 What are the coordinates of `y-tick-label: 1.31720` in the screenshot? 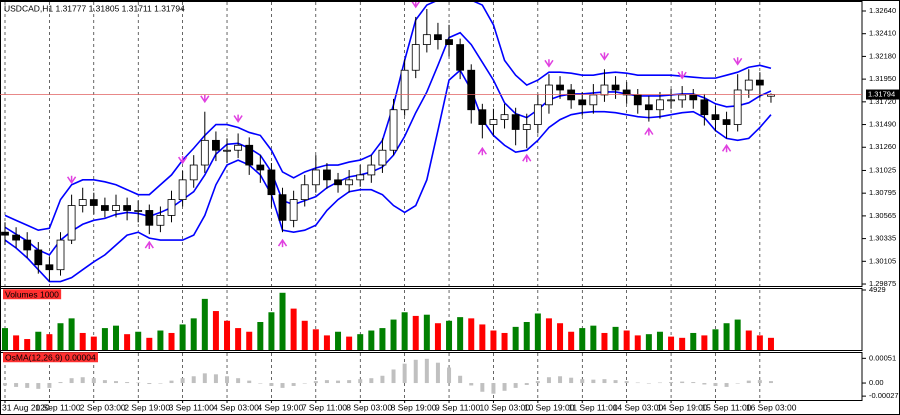 It's located at (882, 101).